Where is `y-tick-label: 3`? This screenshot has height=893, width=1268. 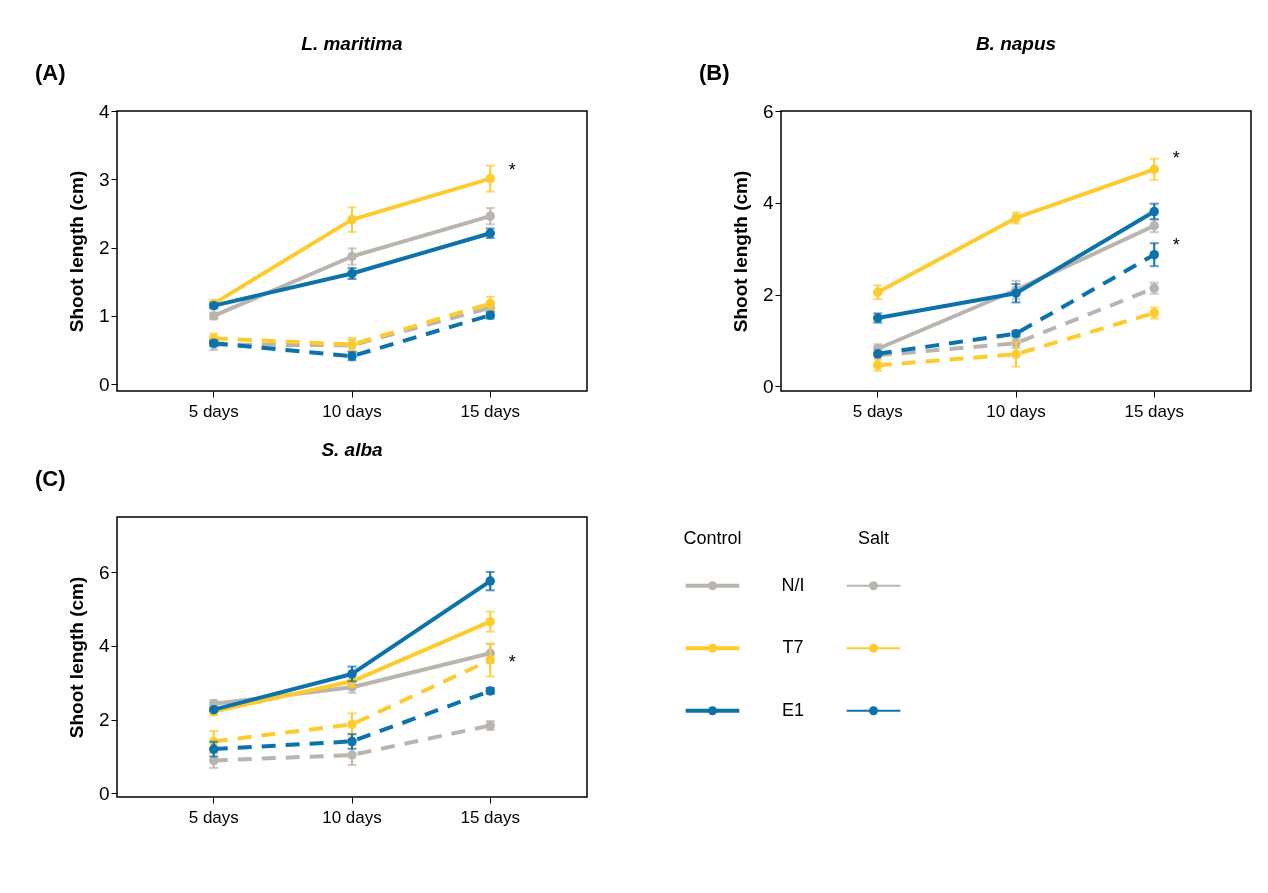
y-tick-label: 3 is located at coordinates (104, 179).